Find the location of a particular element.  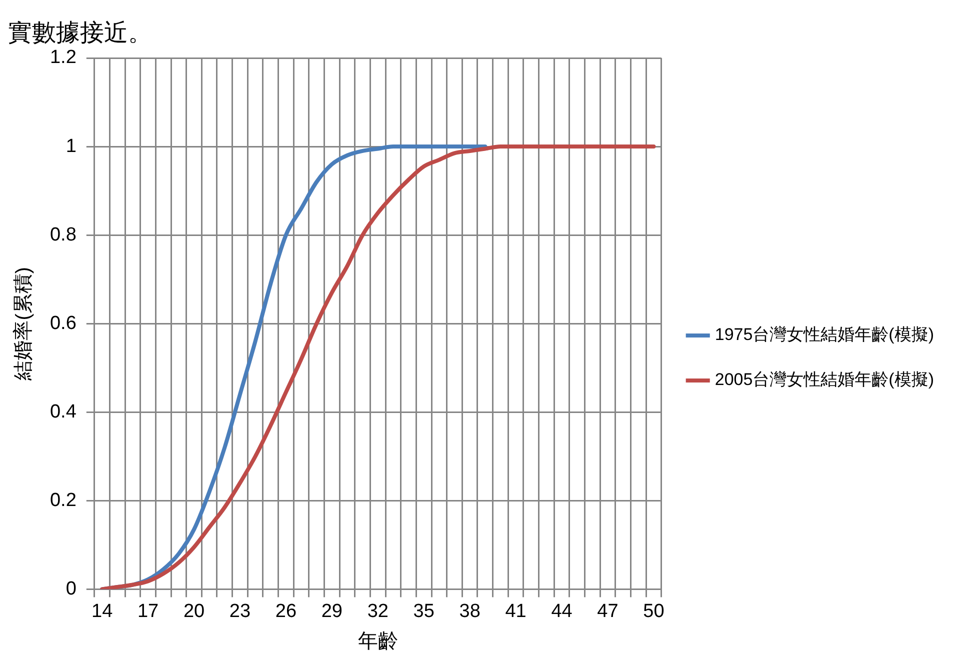

y-tick-label: 0.8 is located at coordinates (63, 235).